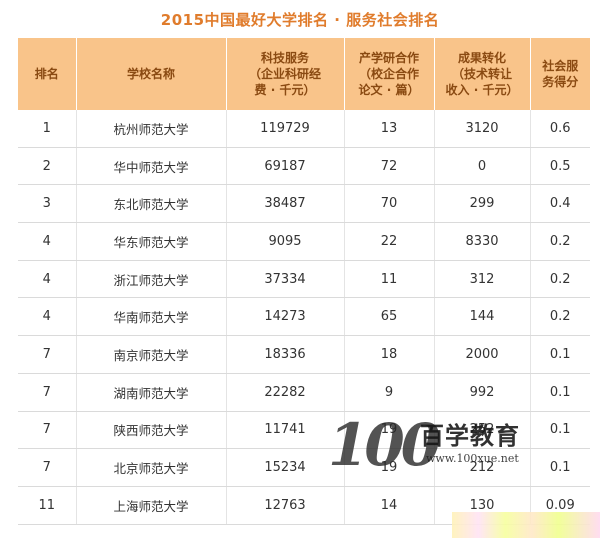 This screenshot has width=600, height=538. Describe the element at coordinates (151, 505) in the screenshot. I see `cell-school: 上海师范大学` at that location.